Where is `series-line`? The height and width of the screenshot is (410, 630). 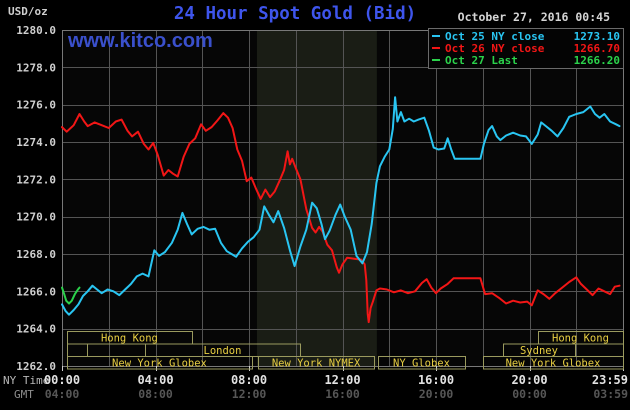 series-line is located at coordinates (71, 295).